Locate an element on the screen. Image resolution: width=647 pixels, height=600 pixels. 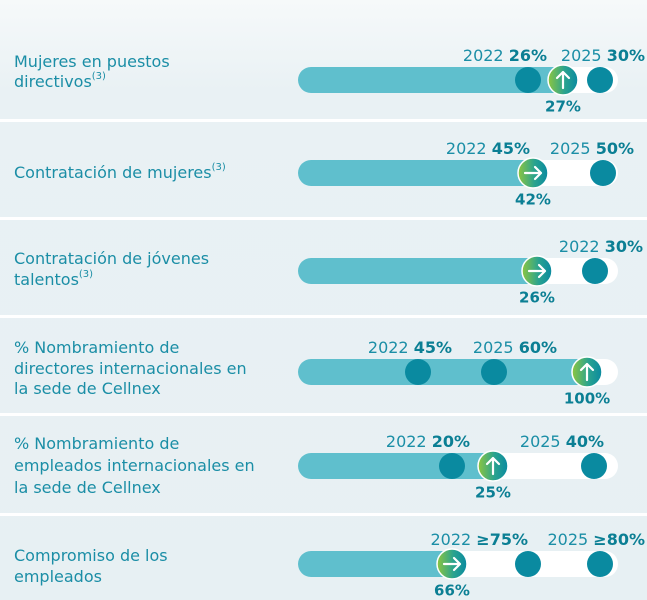
target-label: 2025 40% is located at coordinates (562, 441).